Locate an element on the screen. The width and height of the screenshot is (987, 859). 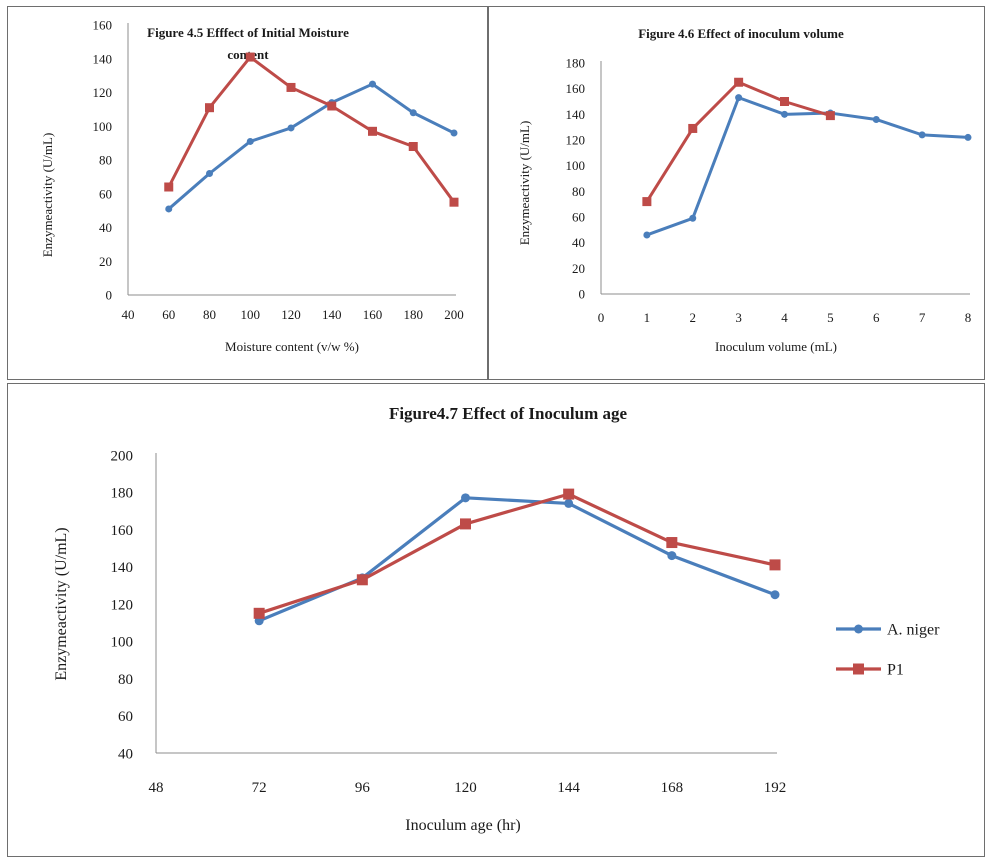
x-tick-label: 192 is located at coordinates (775, 788).